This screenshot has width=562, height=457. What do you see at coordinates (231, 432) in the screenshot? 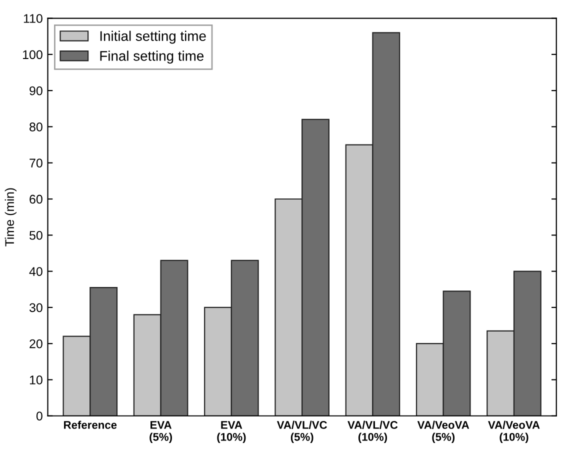
I see `x-tick-label: EVA (10%)` at bounding box center [231, 432].